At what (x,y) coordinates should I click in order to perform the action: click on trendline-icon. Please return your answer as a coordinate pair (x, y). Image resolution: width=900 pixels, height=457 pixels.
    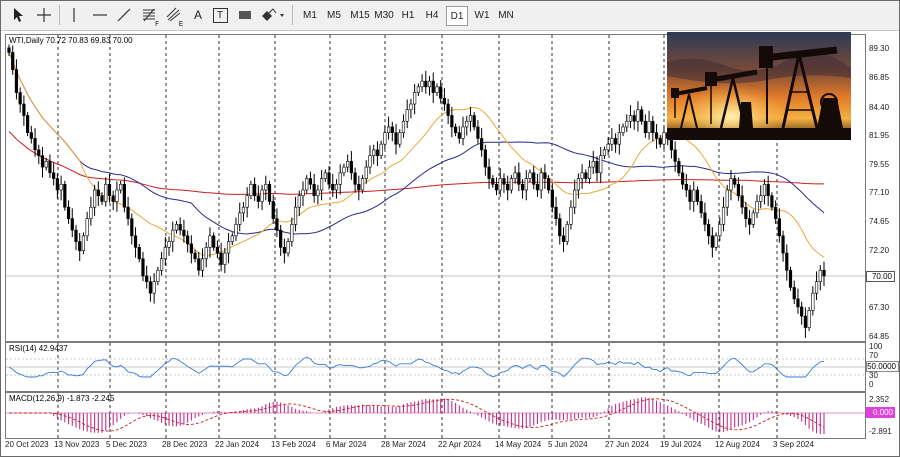
    Looking at the image, I should click on (124, 15).